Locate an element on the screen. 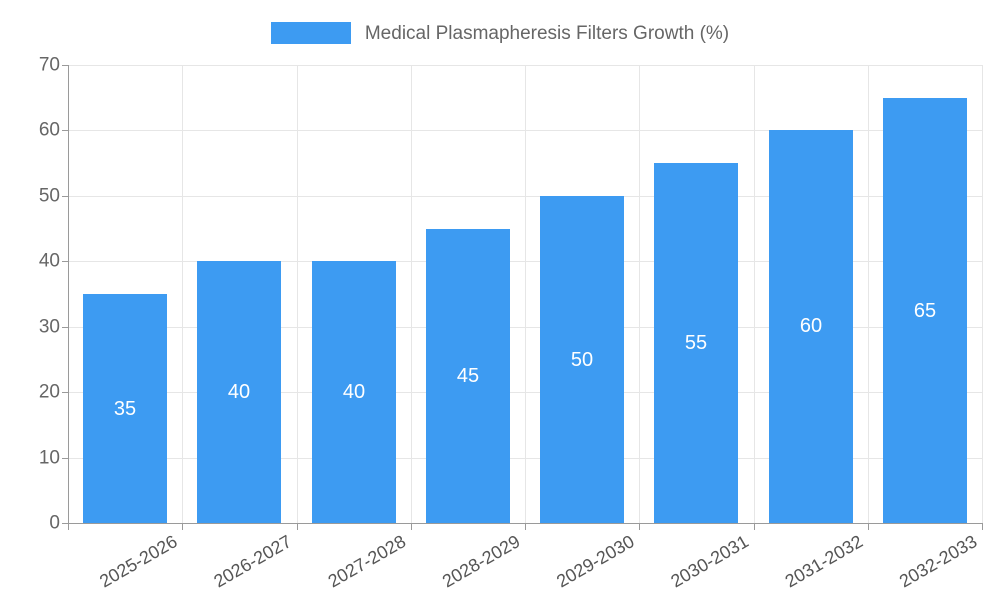 Image resolution: width=1000 pixels, height=600 pixels. bar: 35 is located at coordinates (125, 408).